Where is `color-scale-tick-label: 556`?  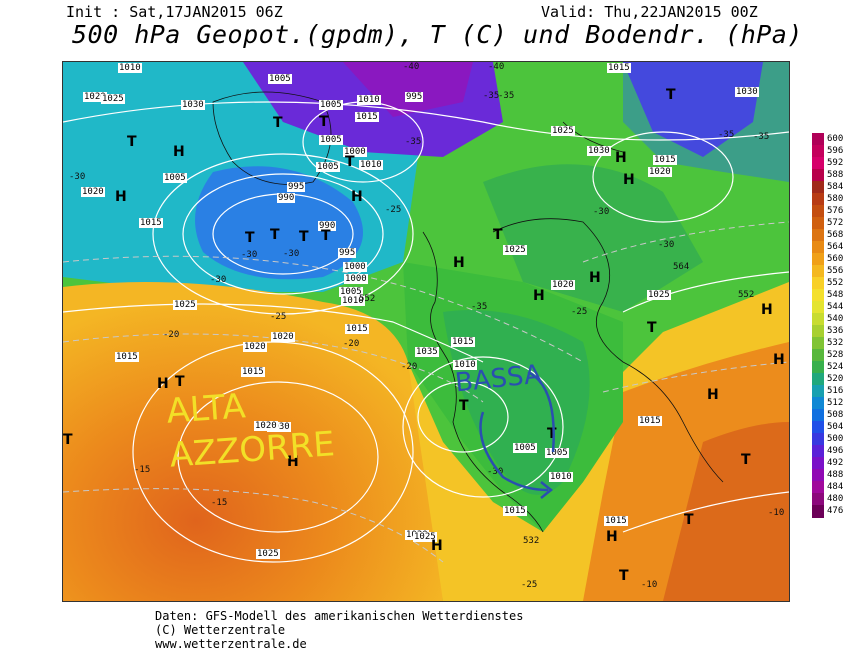
color-scale-tick-label: 556 is located at coordinates (835, 271).